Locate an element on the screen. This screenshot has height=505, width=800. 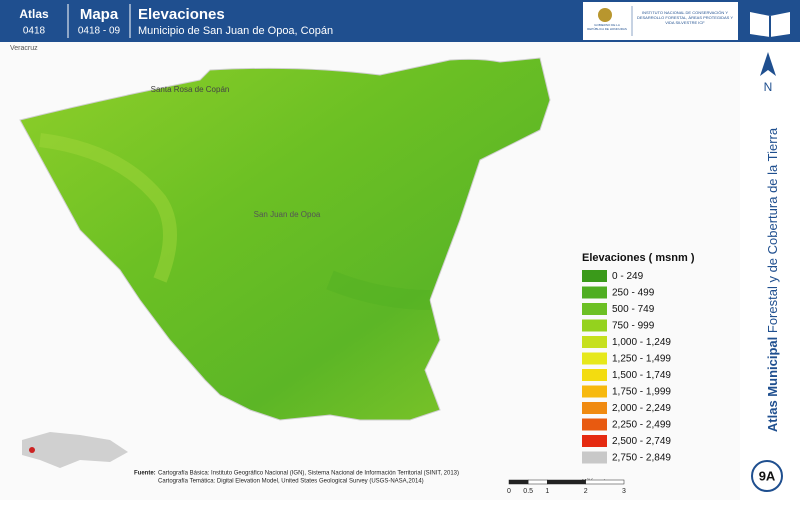
title: Elevaciones is located at coordinates (181, 14).